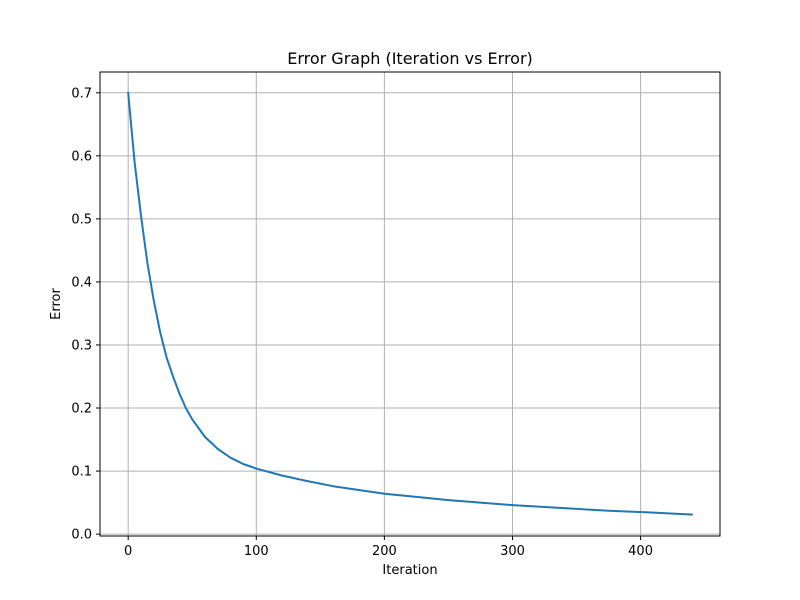  What do you see at coordinates (128, 551) in the screenshot?
I see `x-tick-label: 0` at bounding box center [128, 551].